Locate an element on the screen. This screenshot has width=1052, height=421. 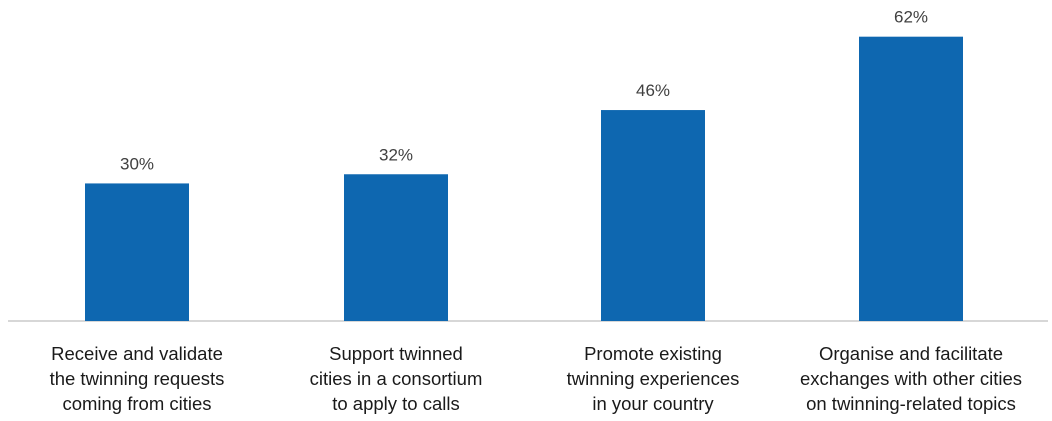
data-label-4: 62% is located at coordinates (911, 17).